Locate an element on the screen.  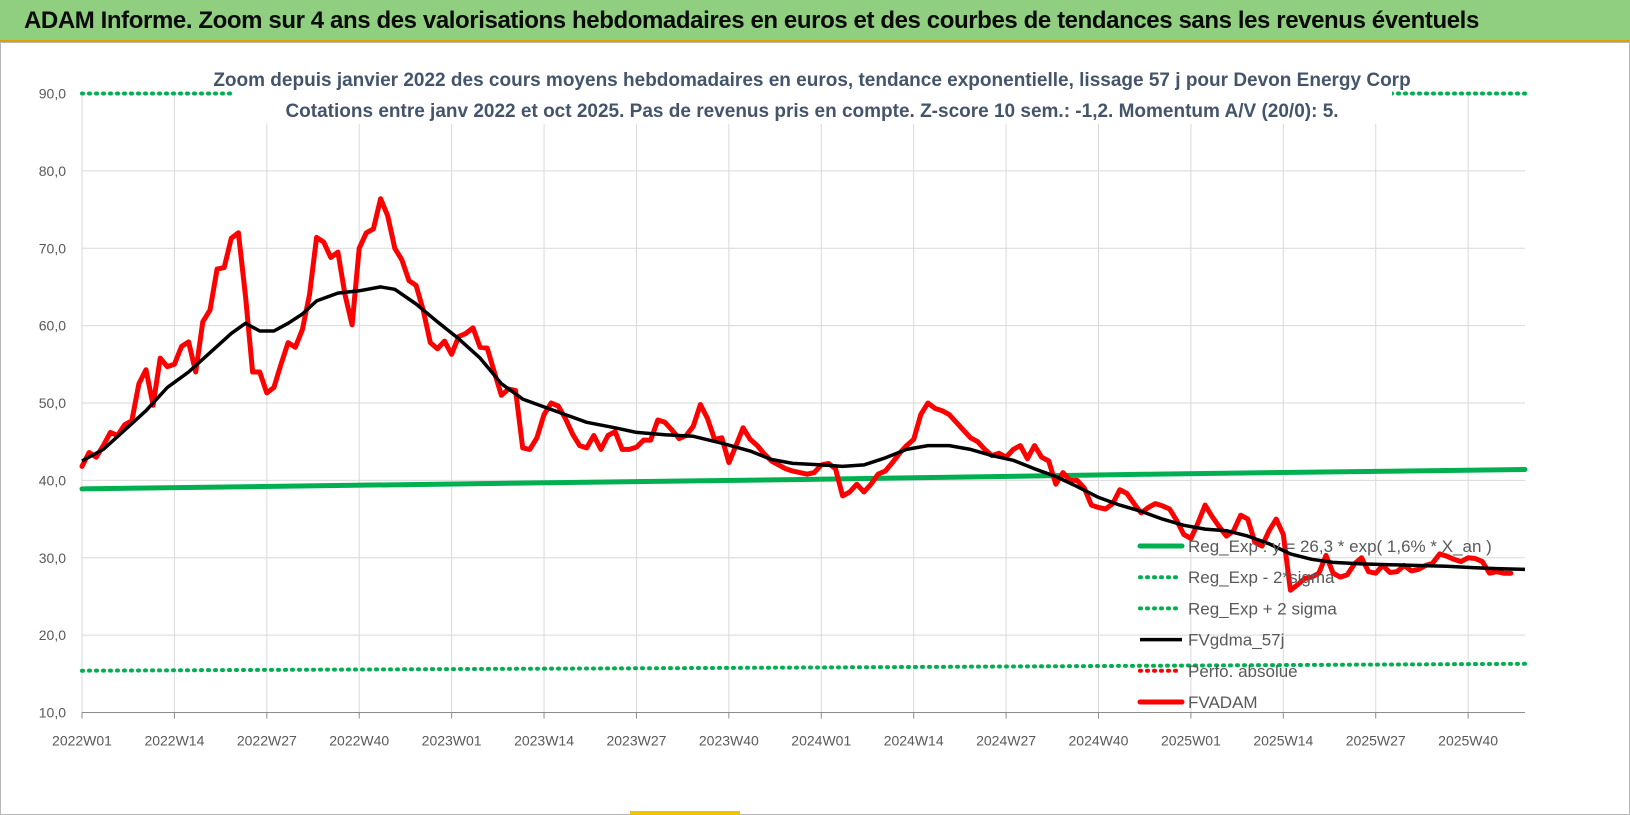
x-tick-label: 2025W40 is located at coordinates (1468, 741).